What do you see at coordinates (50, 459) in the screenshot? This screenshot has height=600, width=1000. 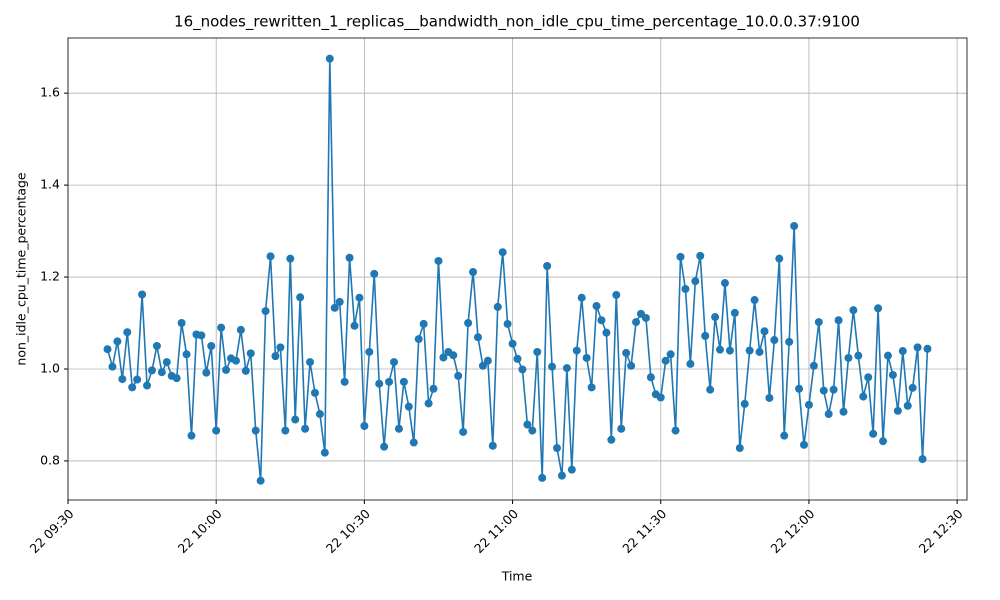 I see `y-tick-label: 0.8` at bounding box center [50, 459].